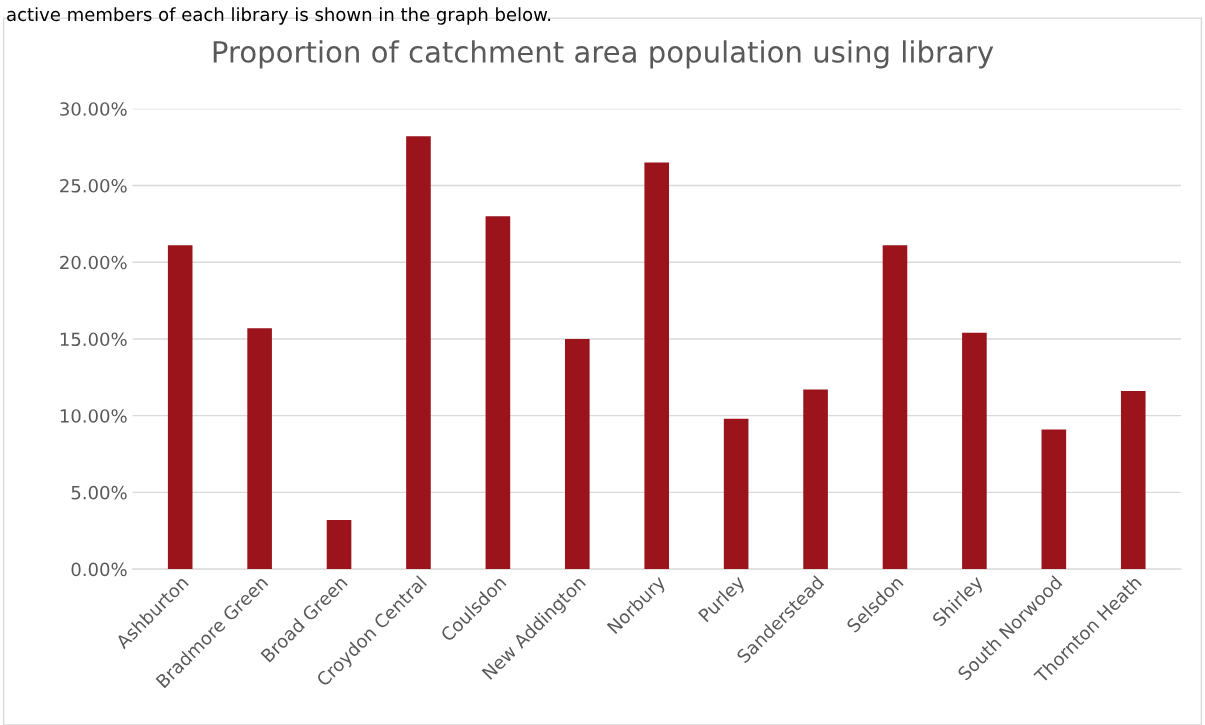 This screenshot has width=1205, height=725. I want to click on text: active members of each library is shown in the graph below., so click(279, 16).